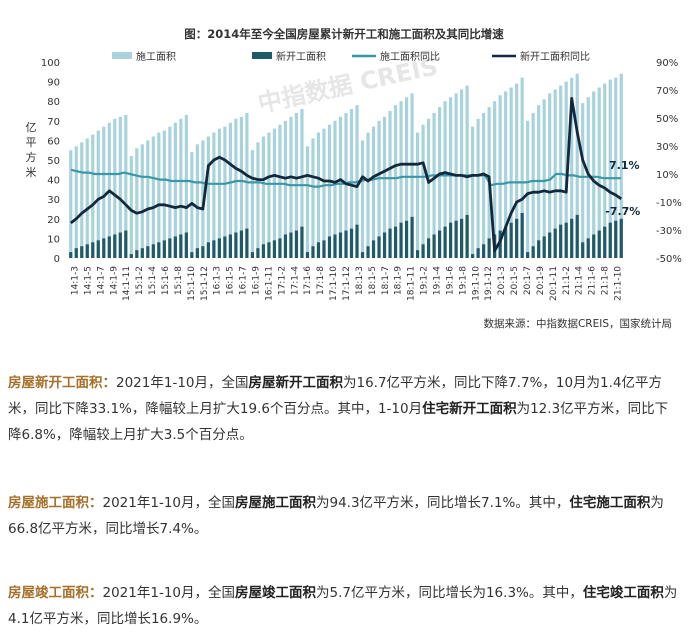 The image size is (689, 639). Describe the element at coordinates (55, 593) in the screenshot. I see `paragraph-lead: 房屋竣工面积：` at that location.